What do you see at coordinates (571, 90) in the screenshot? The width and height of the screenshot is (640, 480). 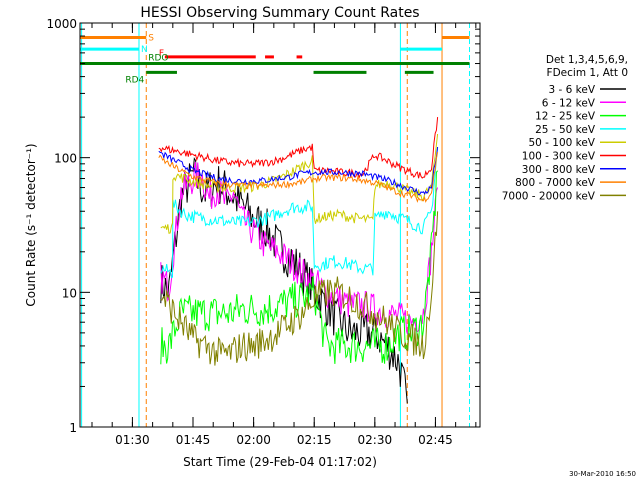 I see `legend-label-0: 3 - 6 keV` at bounding box center [571, 90].